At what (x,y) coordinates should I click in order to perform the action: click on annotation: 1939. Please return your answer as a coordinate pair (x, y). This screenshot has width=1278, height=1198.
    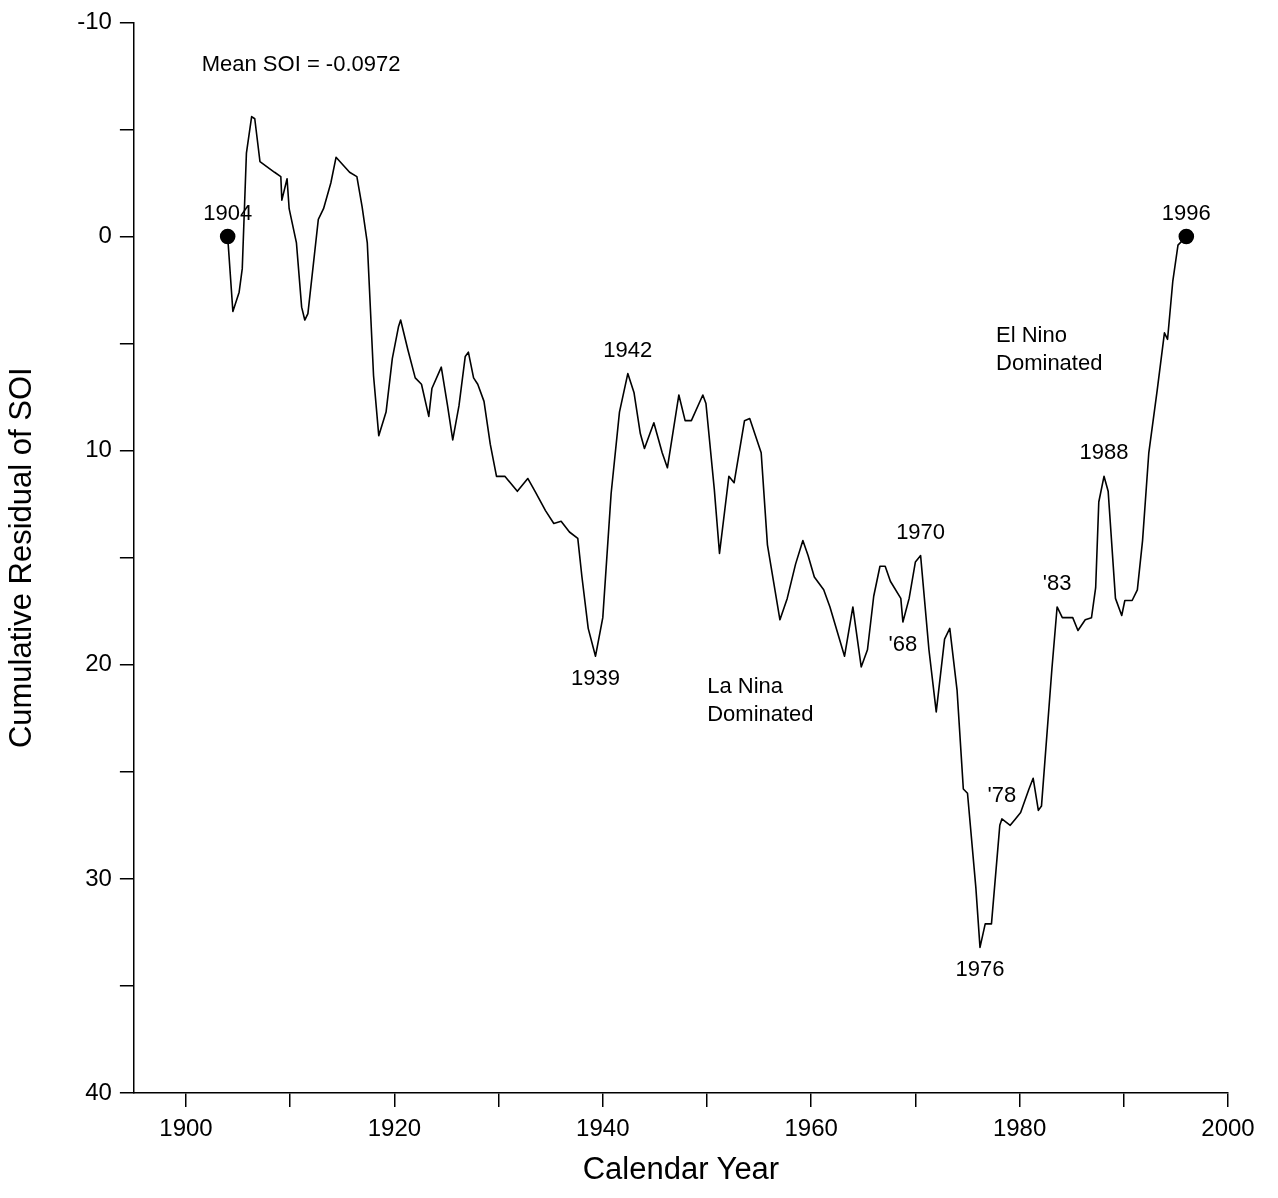
    Looking at the image, I should click on (595, 678).